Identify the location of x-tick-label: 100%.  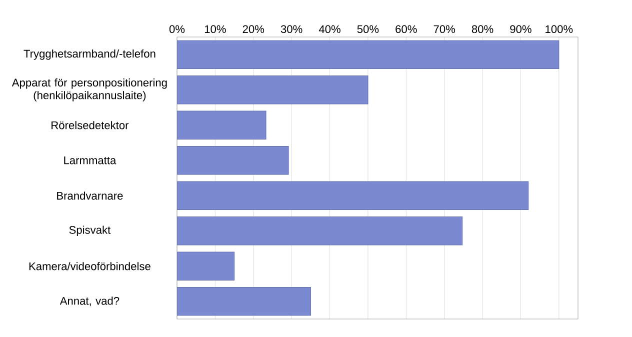
(559, 29).